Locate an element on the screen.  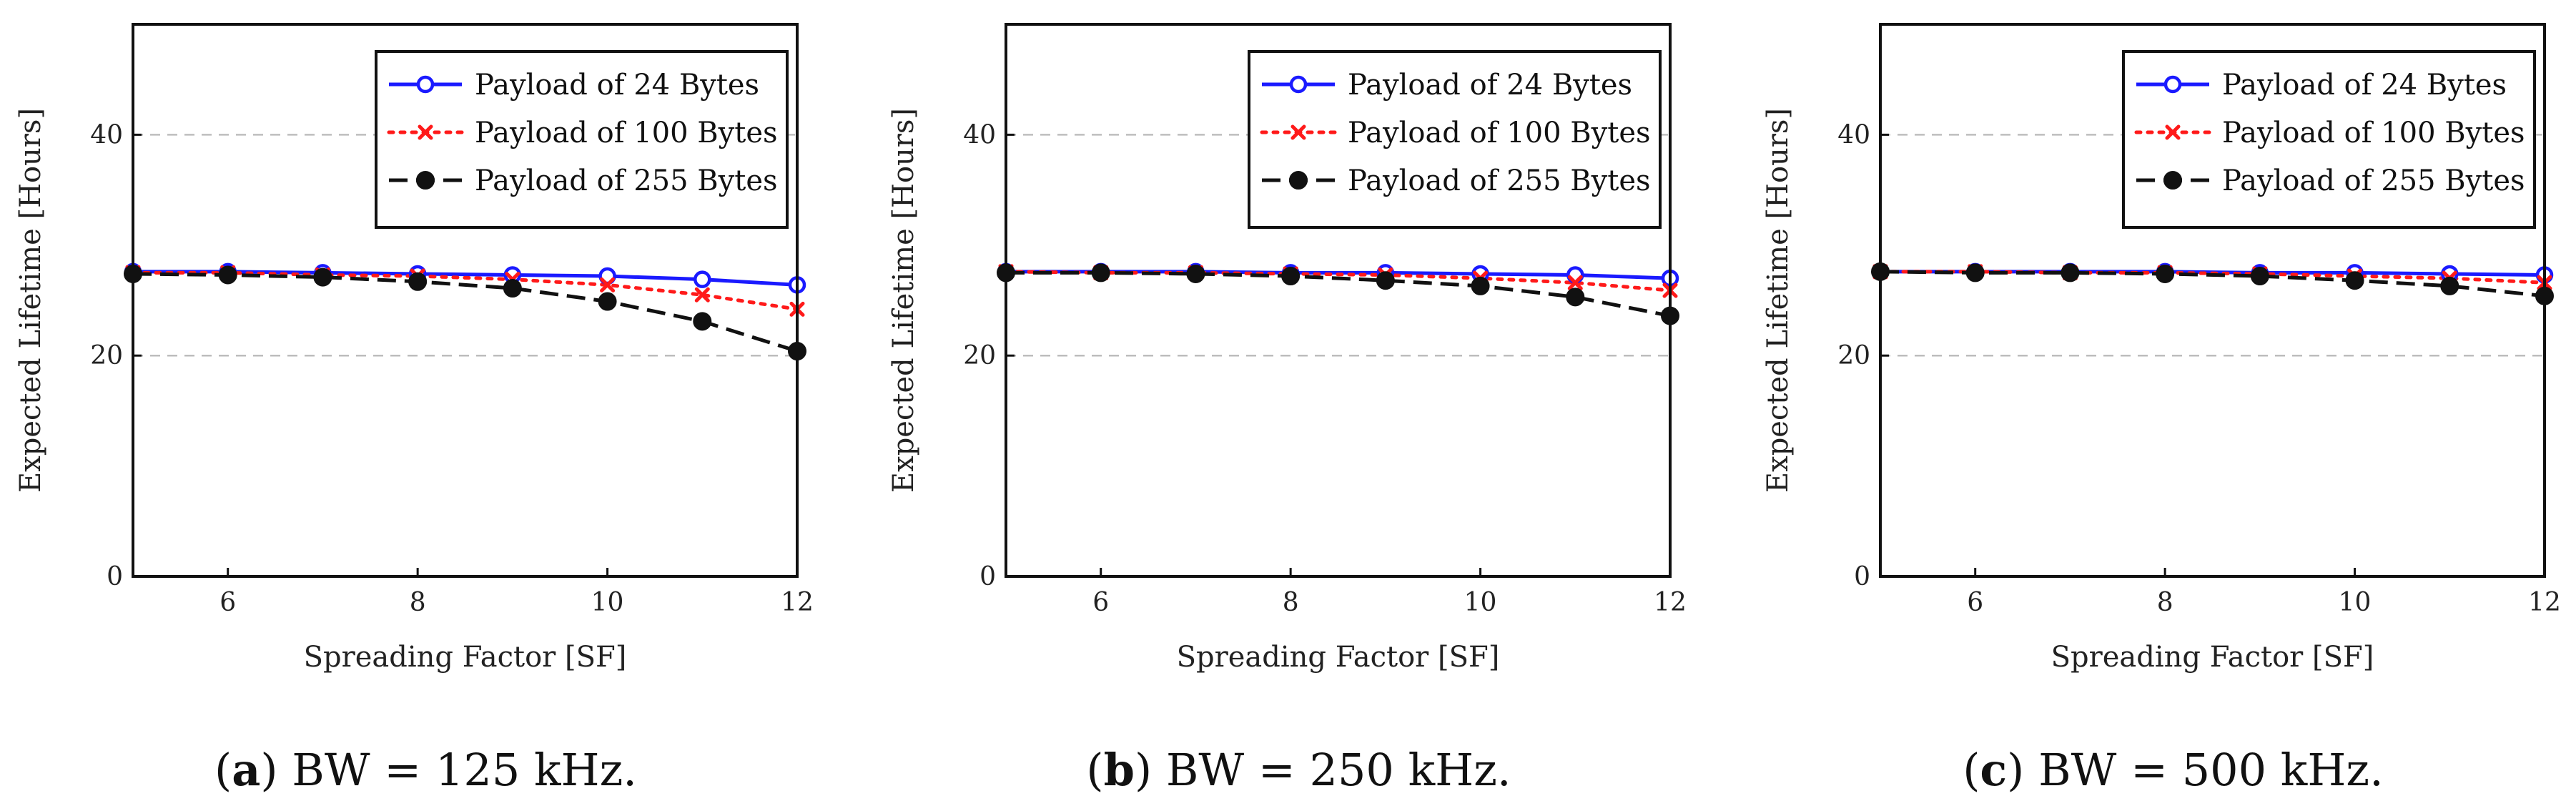
panel-caption: (b) BW = 250 kHz. is located at coordinates (1298, 770).